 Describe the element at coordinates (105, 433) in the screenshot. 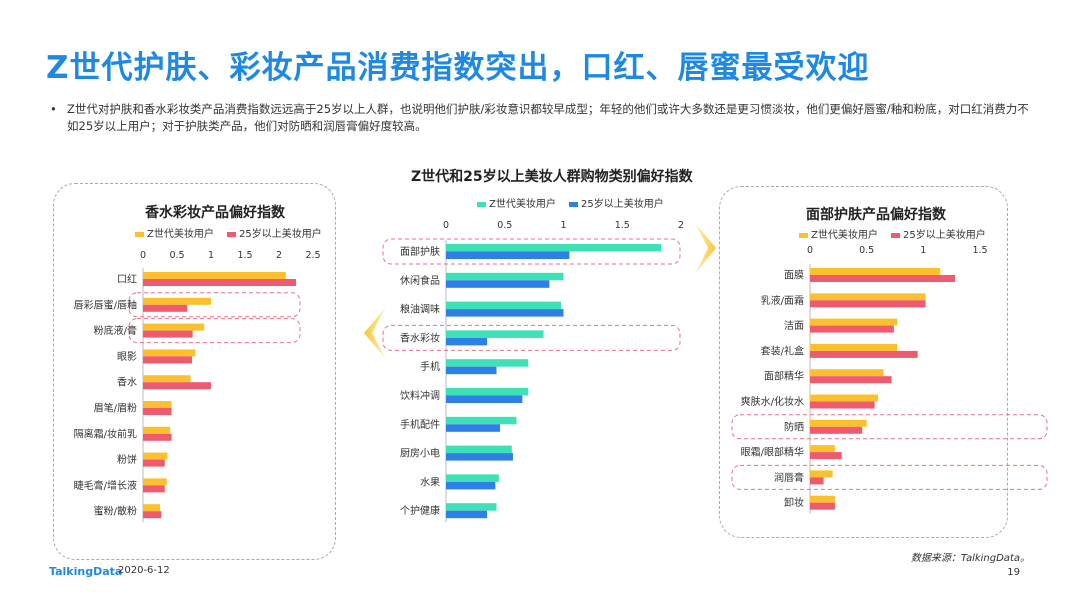

I see `category-label: 隔离霜/妆前乳` at that location.